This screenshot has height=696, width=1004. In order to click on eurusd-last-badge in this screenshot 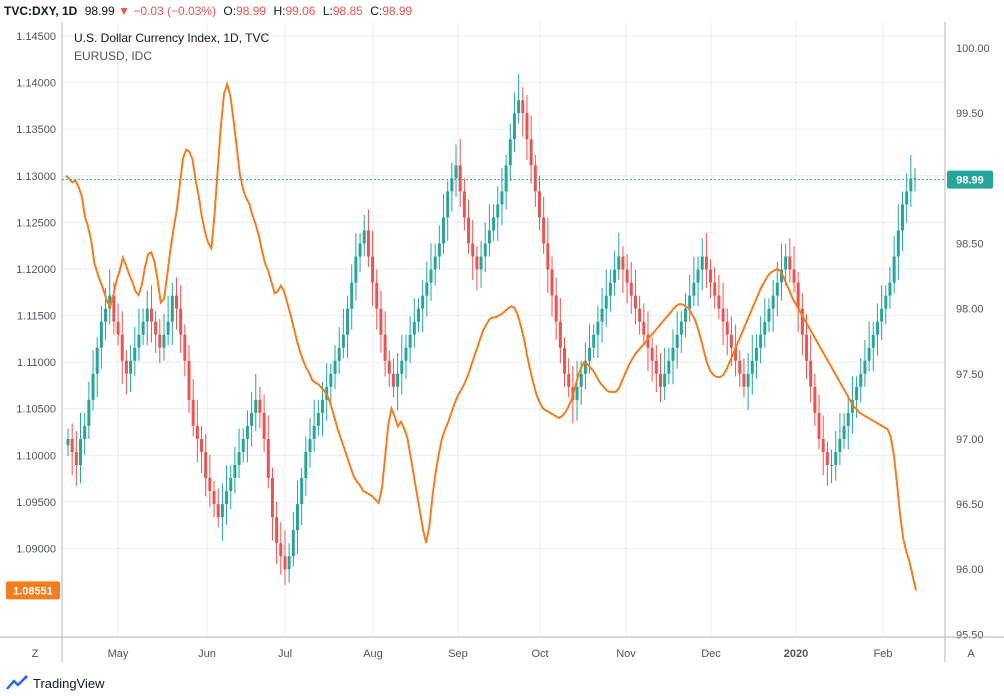, I will do `click(33, 590)`.